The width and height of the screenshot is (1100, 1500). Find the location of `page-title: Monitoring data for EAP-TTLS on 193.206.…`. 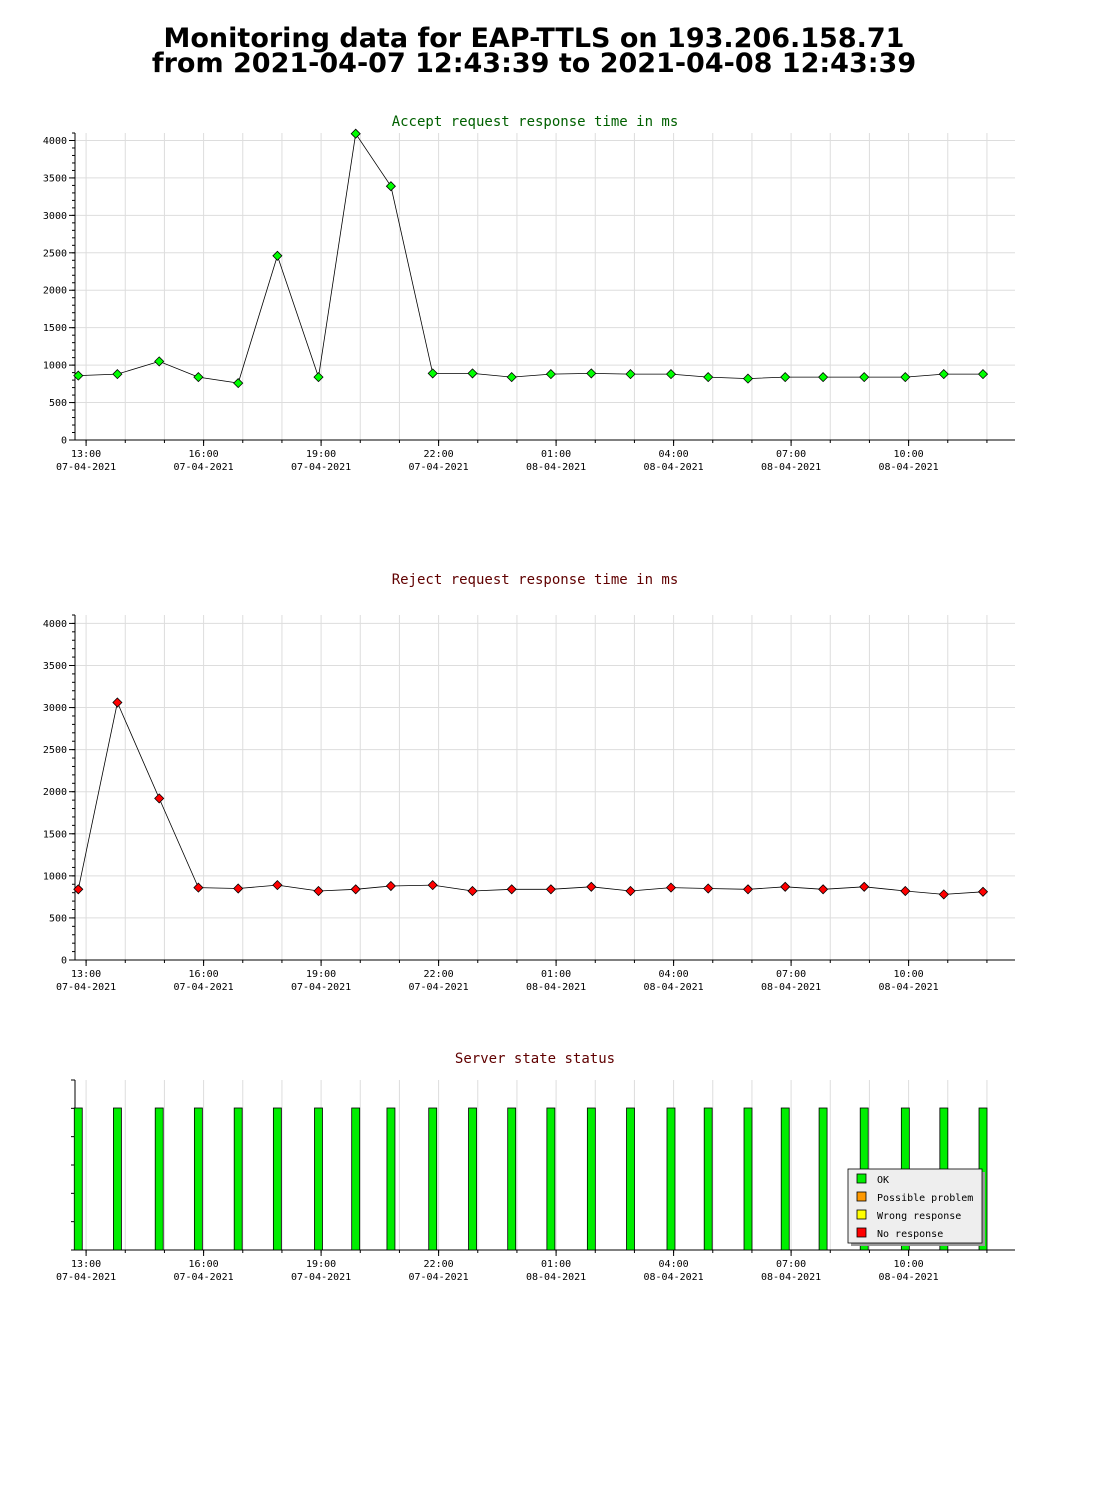

page-title: Monitoring data for EAP-TTLS on 193.206.… is located at coordinates (534, 52).